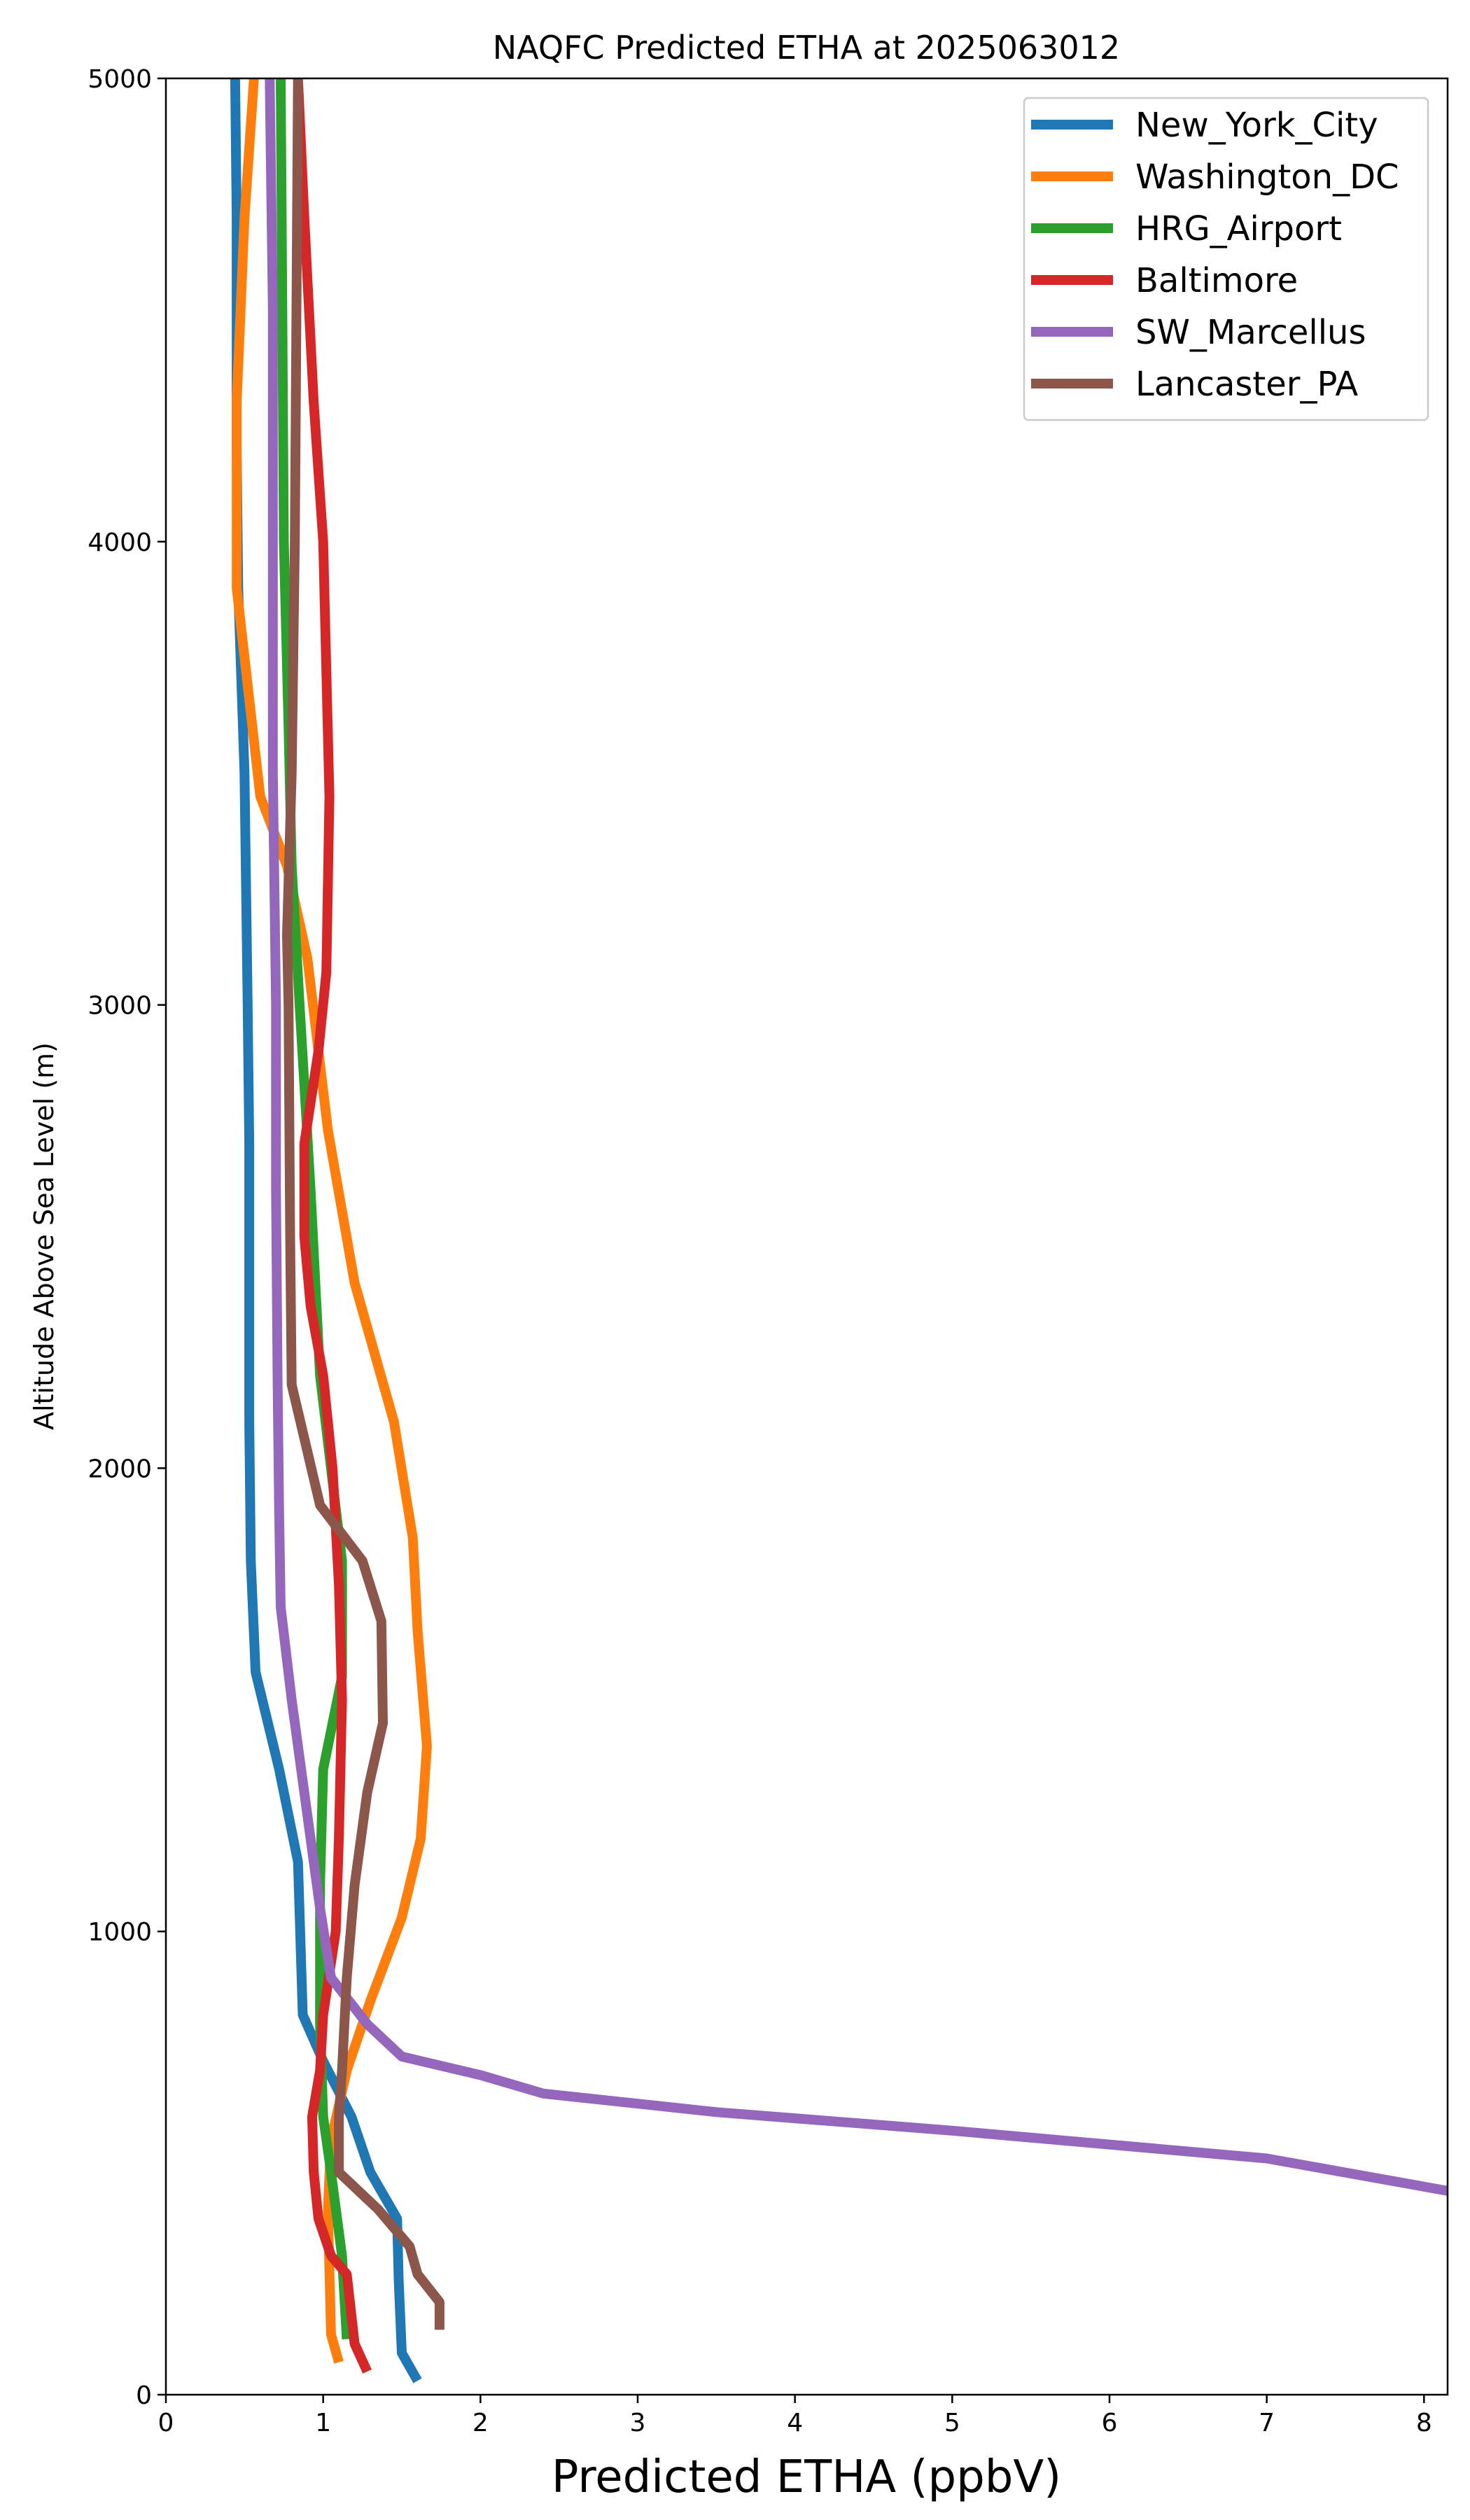 The width and height of the screenshot is (1470, 2520). What do you see at coordinates (1424, 2423) in the screenshot?
I see `x-tick-label: 8` at bounding box center [1424, 2423].